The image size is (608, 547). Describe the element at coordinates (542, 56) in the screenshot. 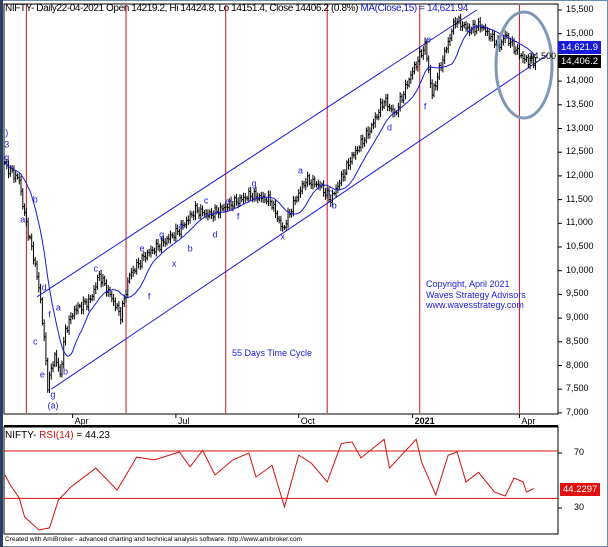

I see `price-axis-label: 14,500` at that location.